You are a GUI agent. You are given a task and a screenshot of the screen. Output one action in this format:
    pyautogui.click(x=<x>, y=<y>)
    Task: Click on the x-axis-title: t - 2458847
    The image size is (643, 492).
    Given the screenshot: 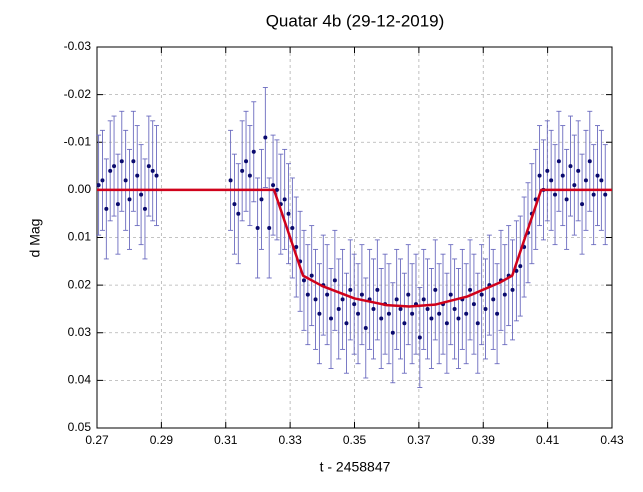 What is the action you would take?
    pyautogui.click(x=355, y=467)
    